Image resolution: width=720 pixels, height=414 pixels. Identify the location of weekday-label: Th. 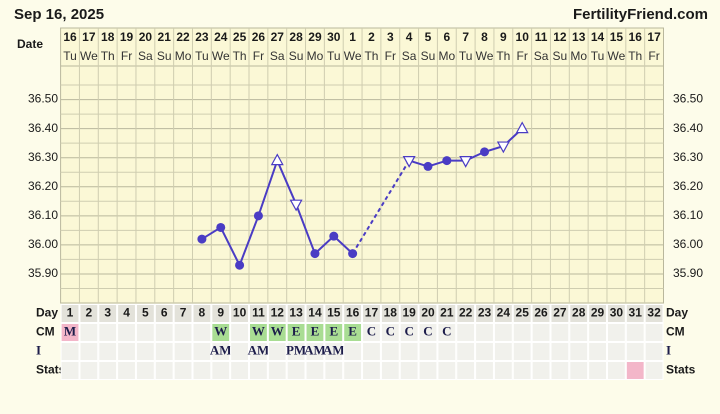
(635, 56).